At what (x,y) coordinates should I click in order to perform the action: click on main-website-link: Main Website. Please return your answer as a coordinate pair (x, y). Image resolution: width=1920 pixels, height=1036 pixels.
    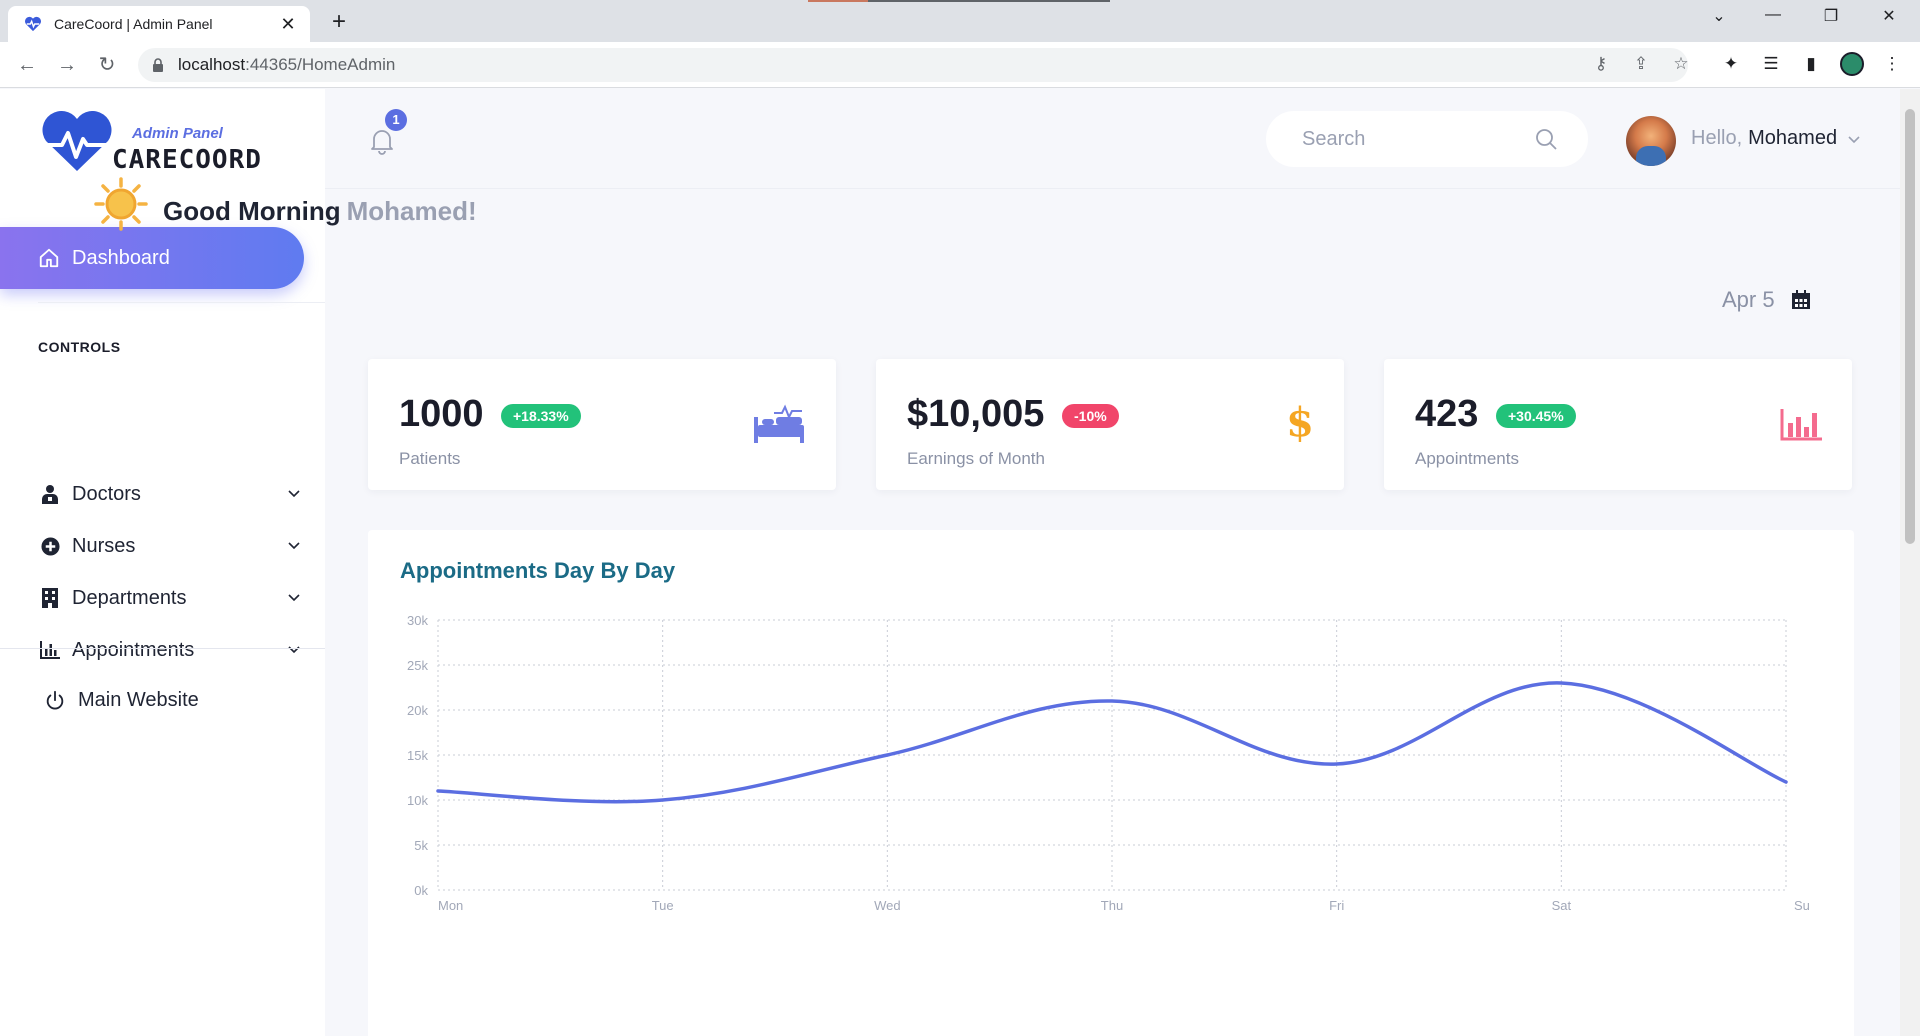
    Looking at the image, I should click on (121, 700).